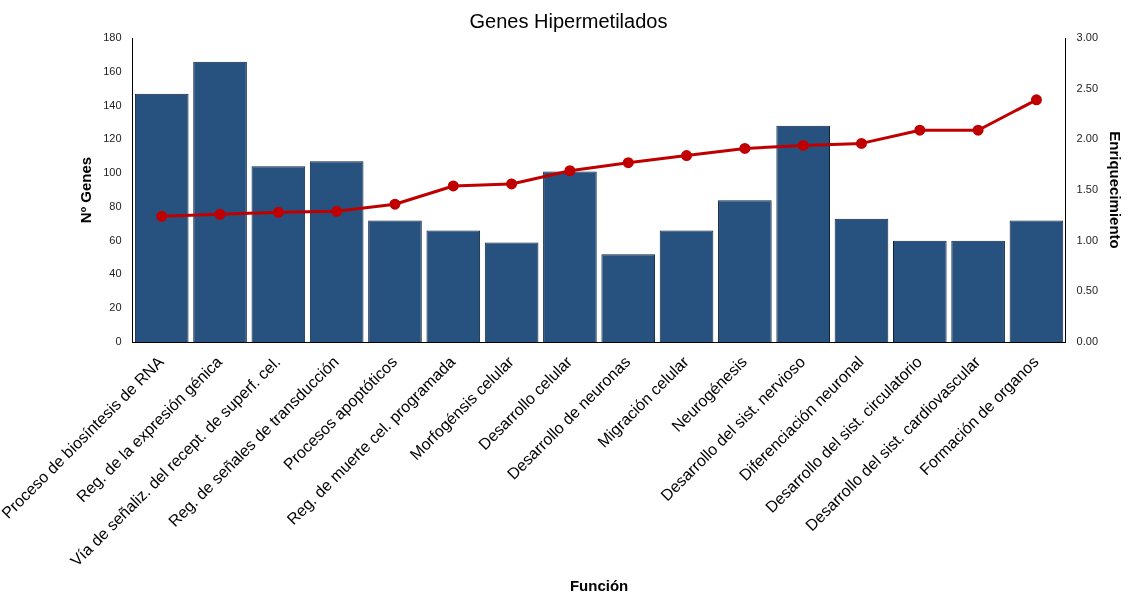 The width and height of the screenshot is (1137, 604). What do you see at coordinates (86, 190) in the screenshot?
I see `y-axis-title: Nº Genes` at bounding box center [86, 190].